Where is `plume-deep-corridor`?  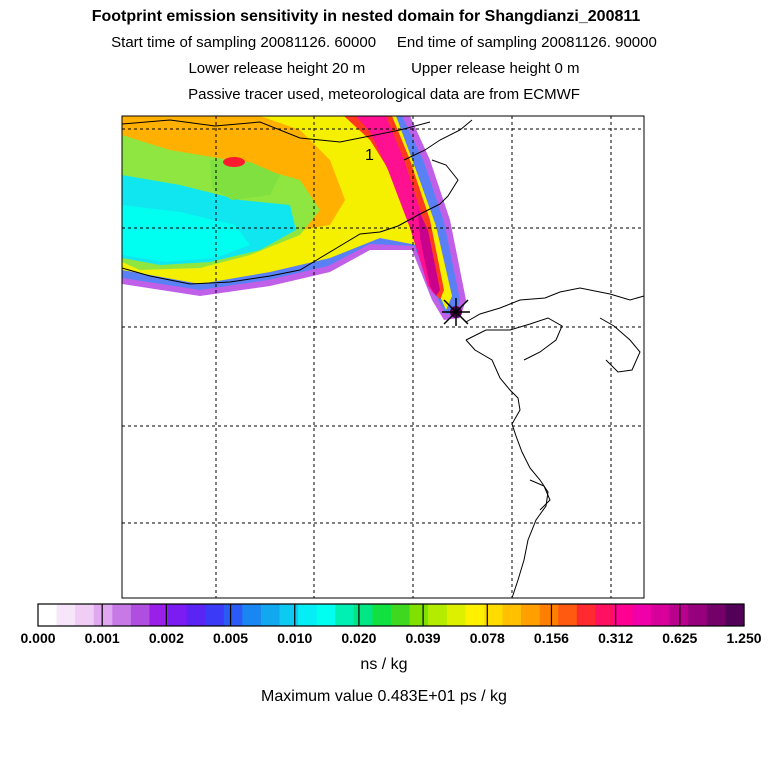
plume-deep-corridor is located at coordinates (429, 253).